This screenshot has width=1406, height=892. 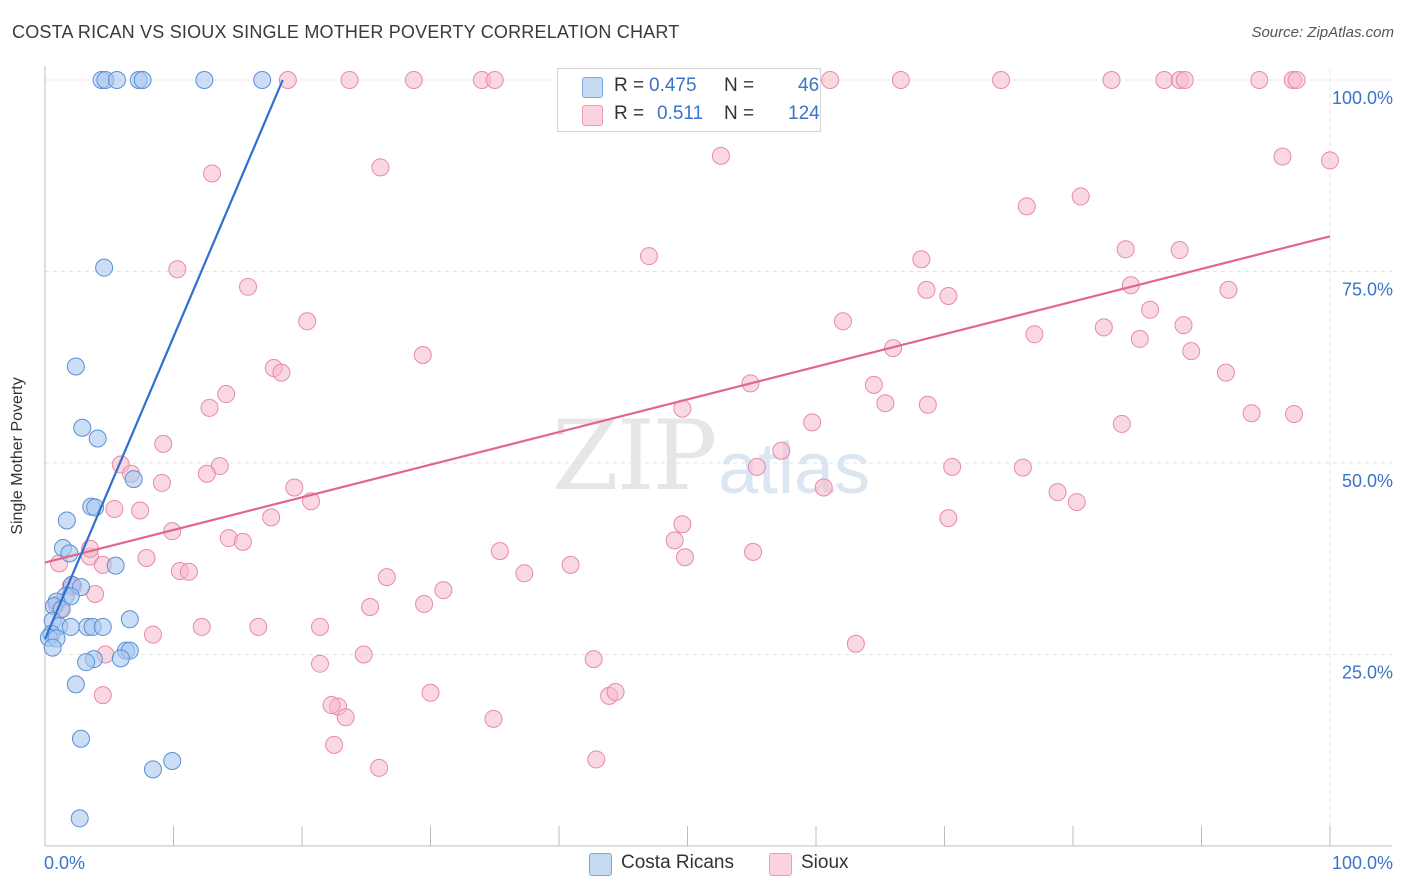 What do you see at coordinates (1362, 98) in the screenshot?
I see `y-tick-label: 100.0%` at bounding box center [1362, 98].